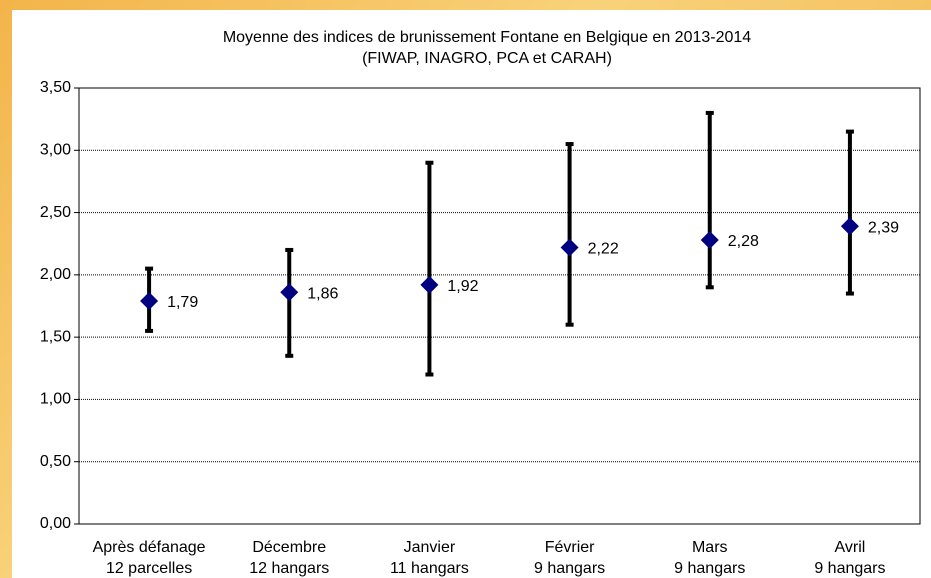  I want to click on x-tick-sublabel: 12 parcelles, so click(149, 568).